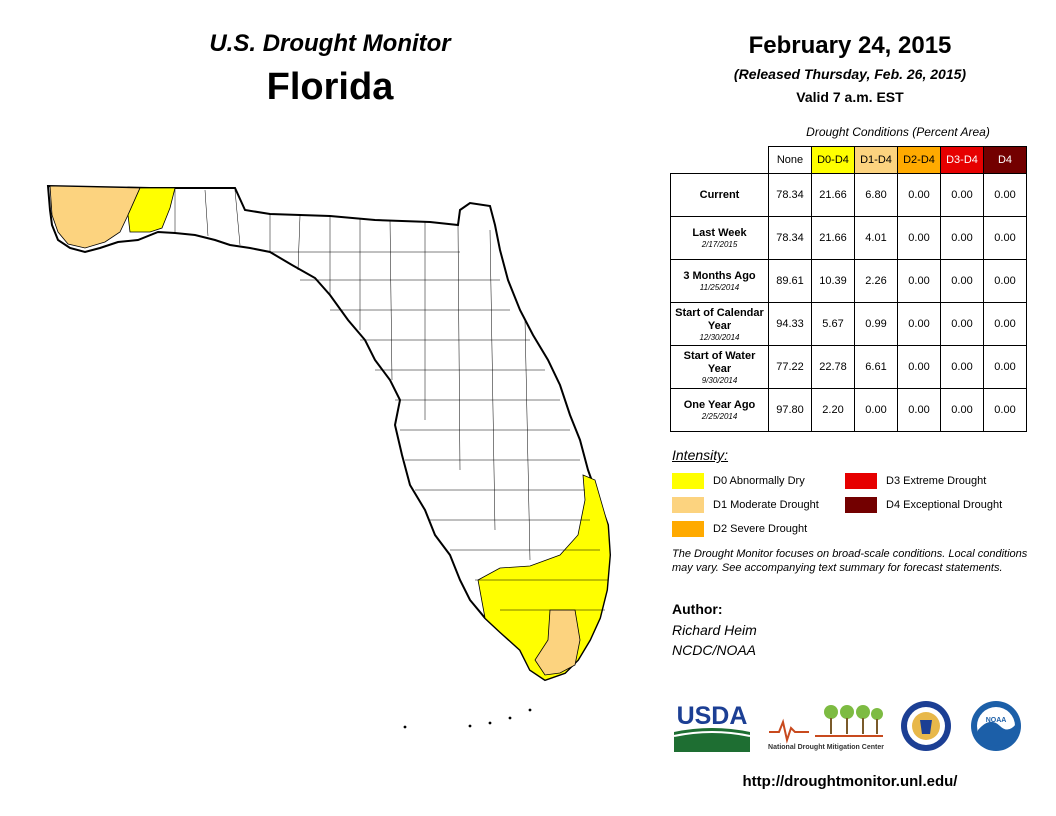 The height and width of the screenshot is (816, 1056). Describe the element at coordinates (876, 238) in the screenshot. I see `cell: 4.01` at that location.